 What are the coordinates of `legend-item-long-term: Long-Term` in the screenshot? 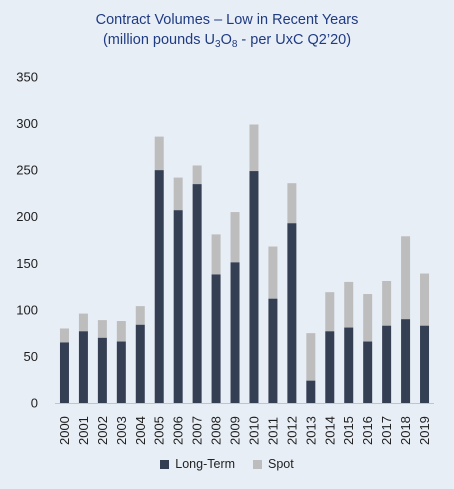 It's located at (197, 464).